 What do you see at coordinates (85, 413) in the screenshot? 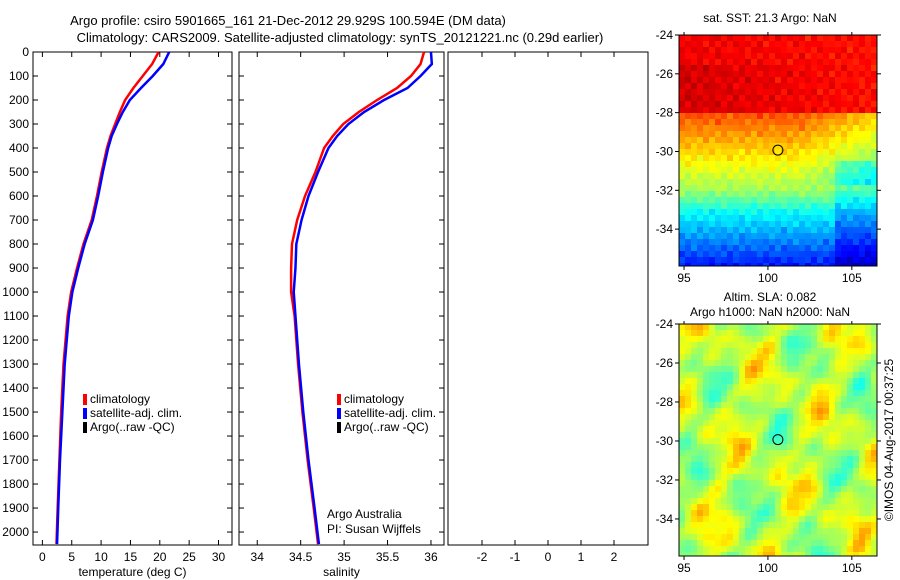
I see `legend-swatch` at bounding box center [85, 413].